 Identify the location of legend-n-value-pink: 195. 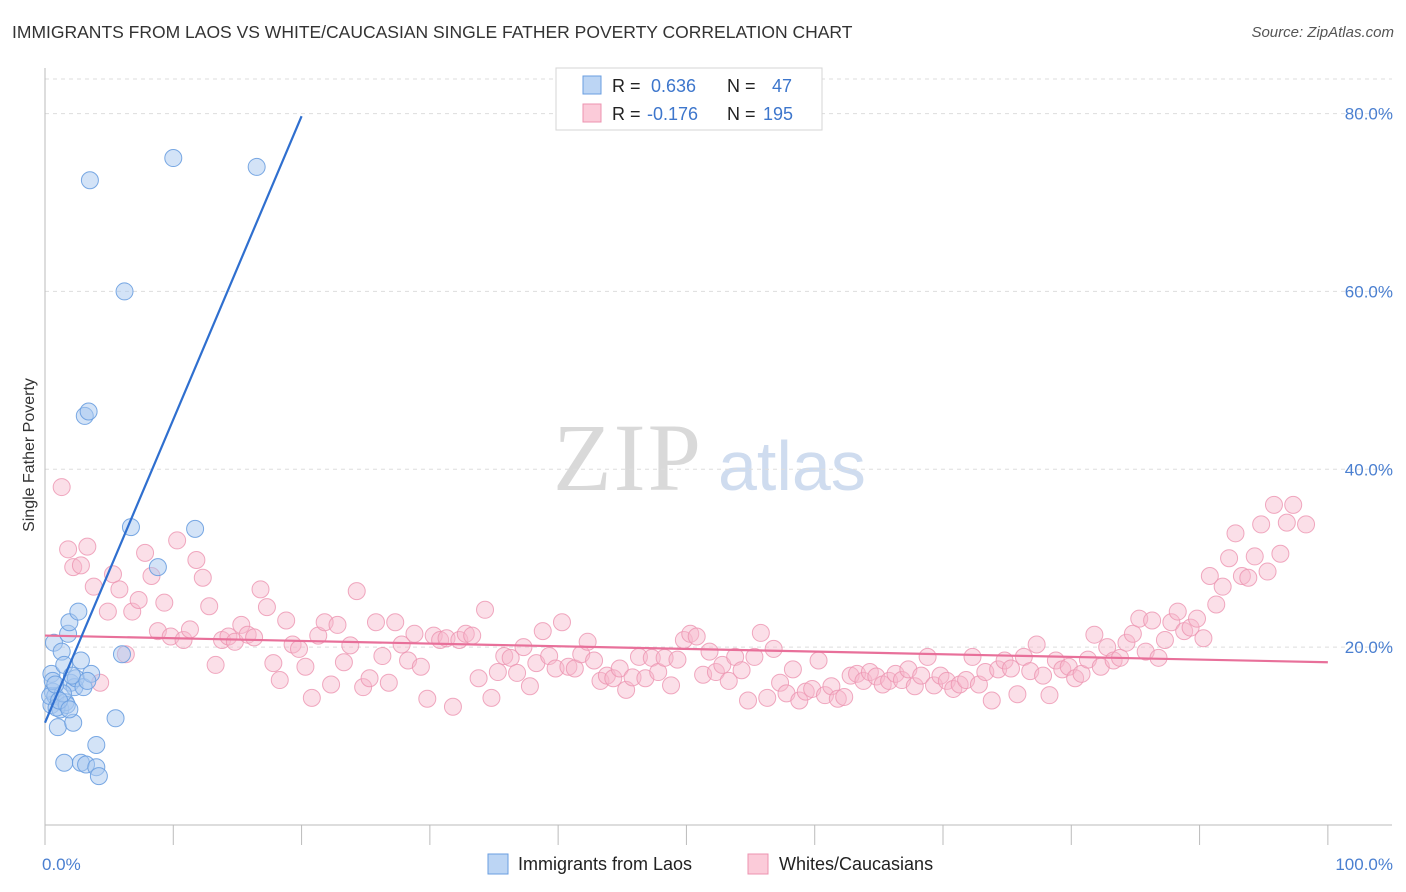
(778, 114).